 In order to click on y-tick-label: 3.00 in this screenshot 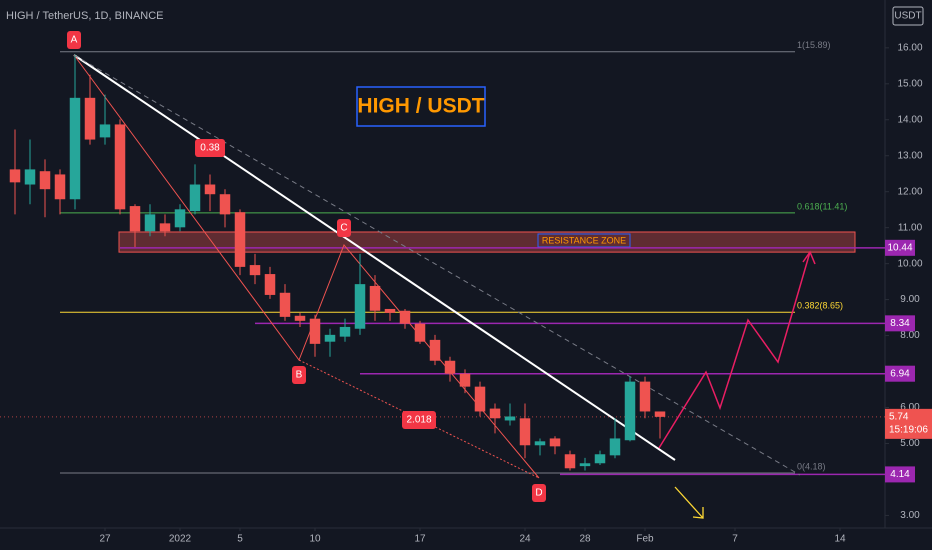, I will do `click(910, 515)`.